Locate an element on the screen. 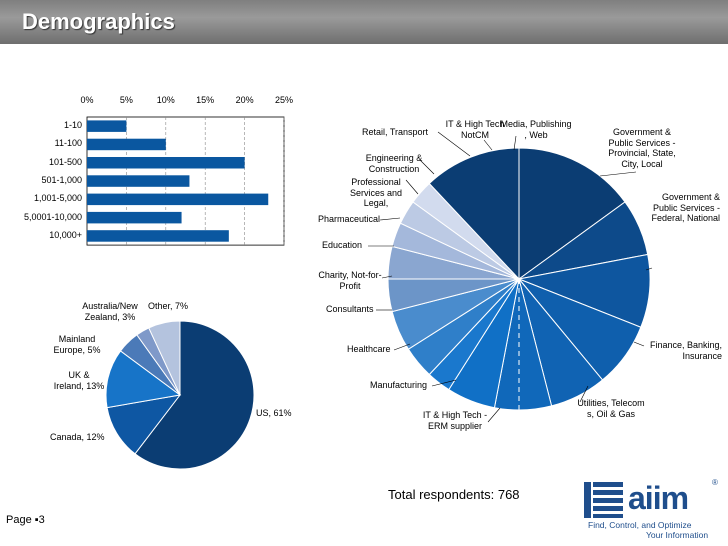  industry-leader-pharma is located at coordinates (390, 219).